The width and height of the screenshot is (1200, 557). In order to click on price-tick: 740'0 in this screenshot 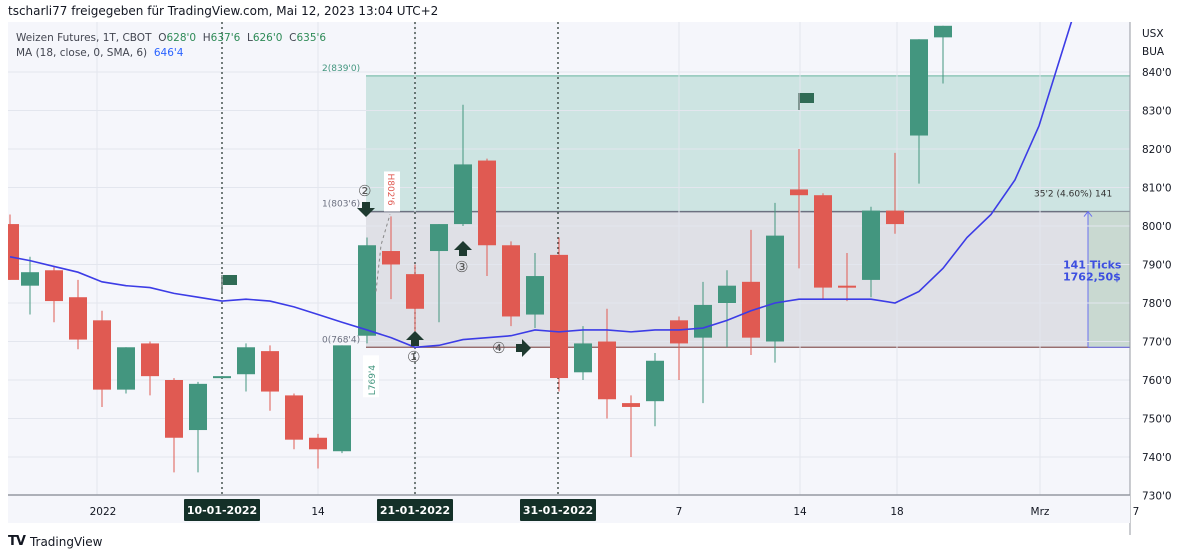, I will do `click(1157, 458)`.